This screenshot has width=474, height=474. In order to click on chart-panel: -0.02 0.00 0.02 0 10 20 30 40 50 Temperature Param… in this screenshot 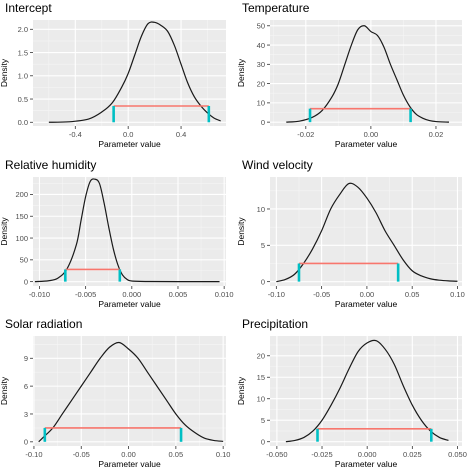, I will do `click(349, 75)`.